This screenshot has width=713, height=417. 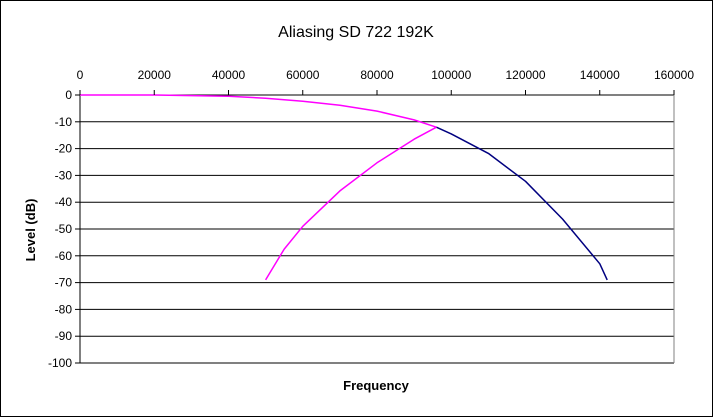 I want to click on x-tick-label: 40000, so click(x=229, y=75).